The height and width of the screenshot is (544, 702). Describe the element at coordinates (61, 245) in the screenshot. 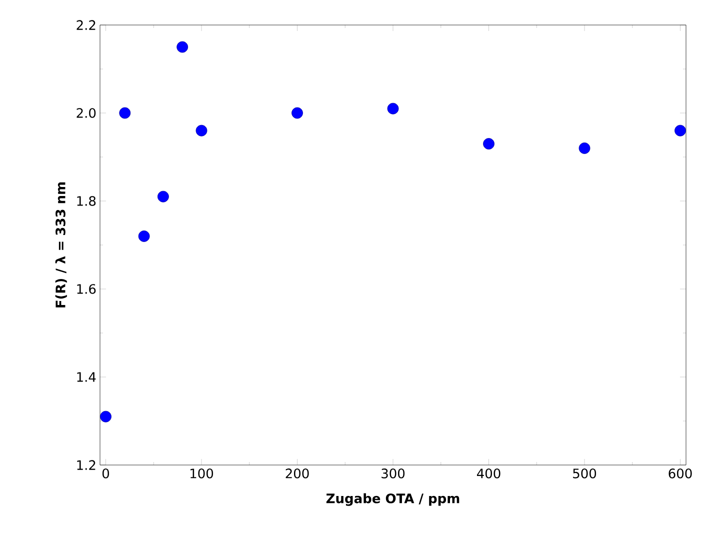

I see `y-axis-title: F(R) / λ = 333 nm` at that location.